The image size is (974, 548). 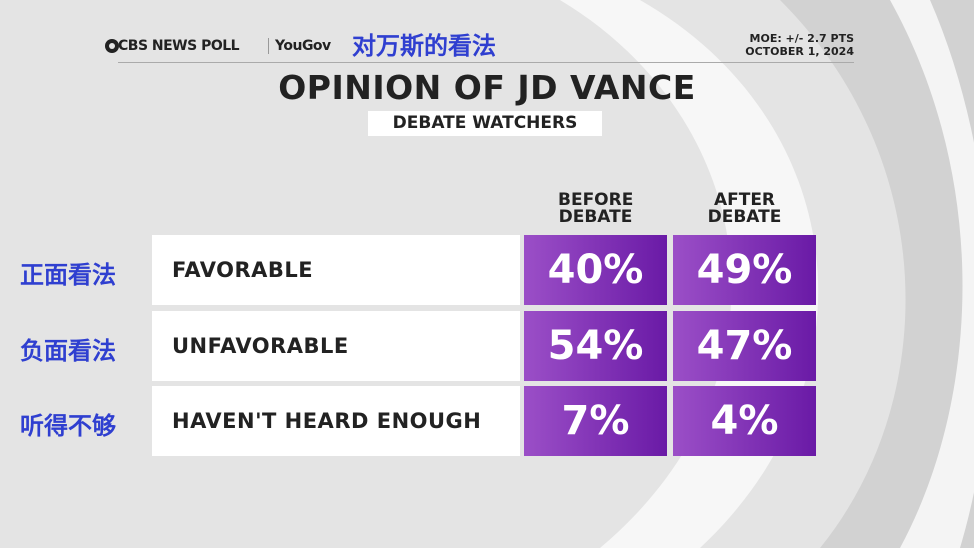 What do you see at coordinates (487, 87) in the screenshot?
I see `title: OPINION OF JD VANCE` at bounding box center [487, 87].